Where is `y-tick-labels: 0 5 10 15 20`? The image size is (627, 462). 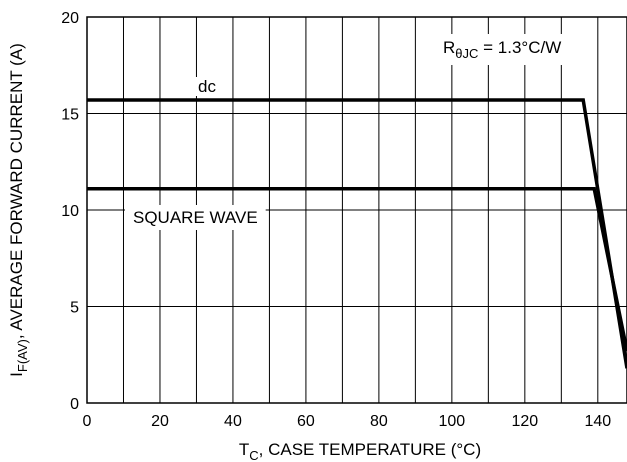
y-tick-labels: 0 5 10 15 20 is located at coordinates (70, 211).